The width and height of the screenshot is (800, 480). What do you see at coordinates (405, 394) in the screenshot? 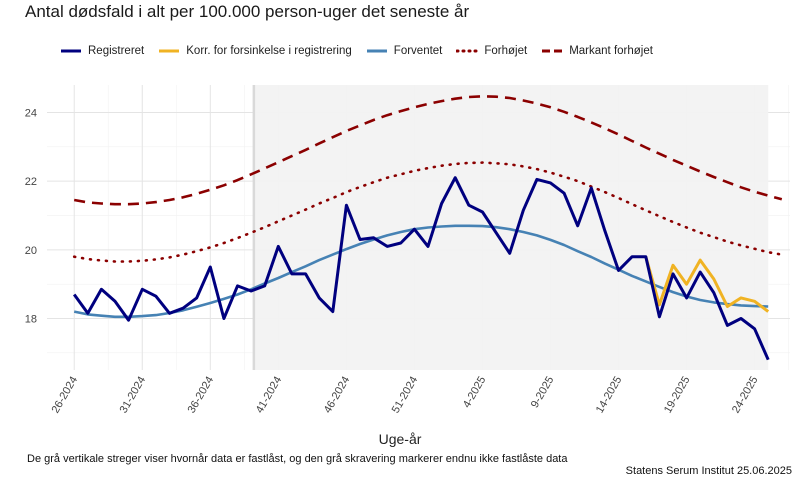
I see `x-tick-label: 51-2024` at bounding box center [405, 394].